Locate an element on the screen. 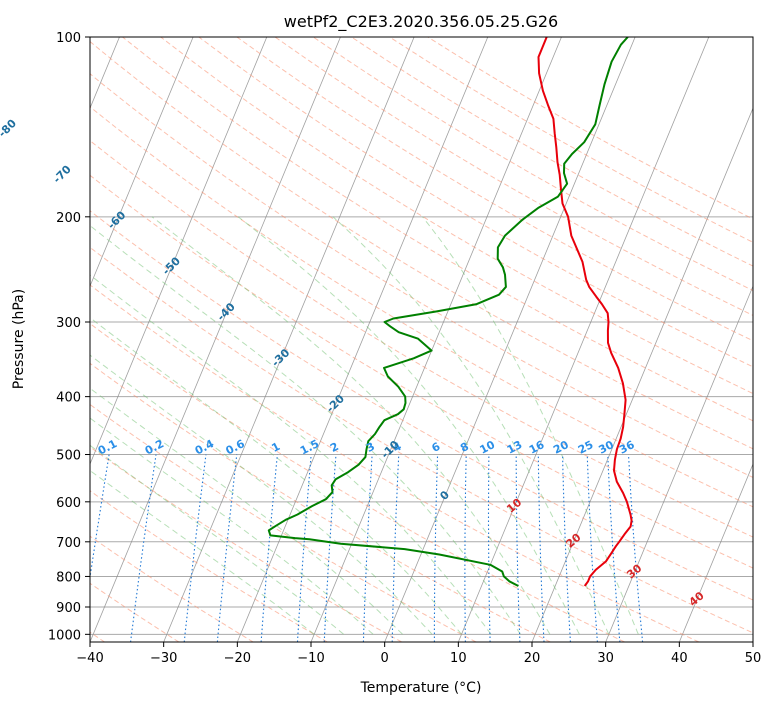 Image resolution: width=775 pixels, height=708 pixels. x-axis-title: Temperature (°C) is located at coordinates (421, 688).